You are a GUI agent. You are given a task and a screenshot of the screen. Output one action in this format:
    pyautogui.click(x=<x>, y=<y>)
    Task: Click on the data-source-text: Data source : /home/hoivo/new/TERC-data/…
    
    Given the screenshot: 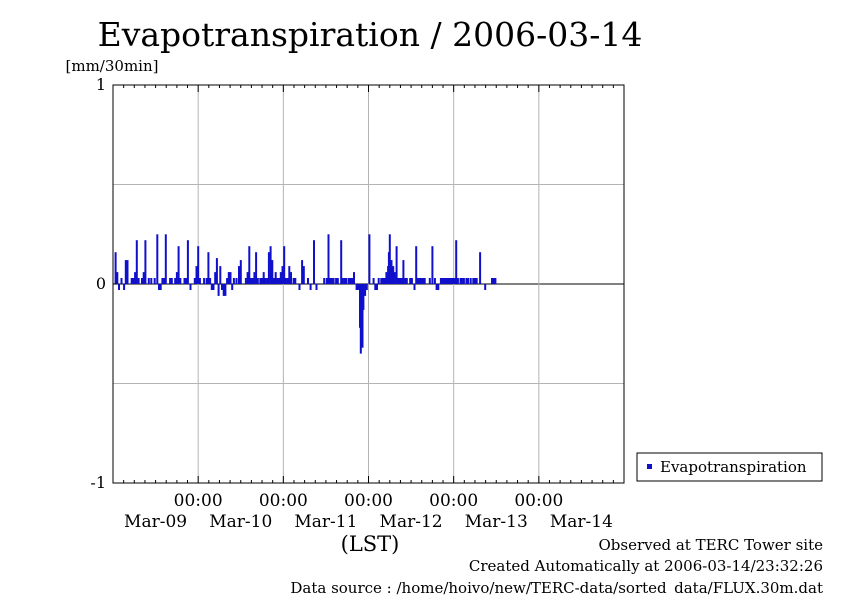 What is the action you would take?
    pyautogui.click(x=556, y=587)
    